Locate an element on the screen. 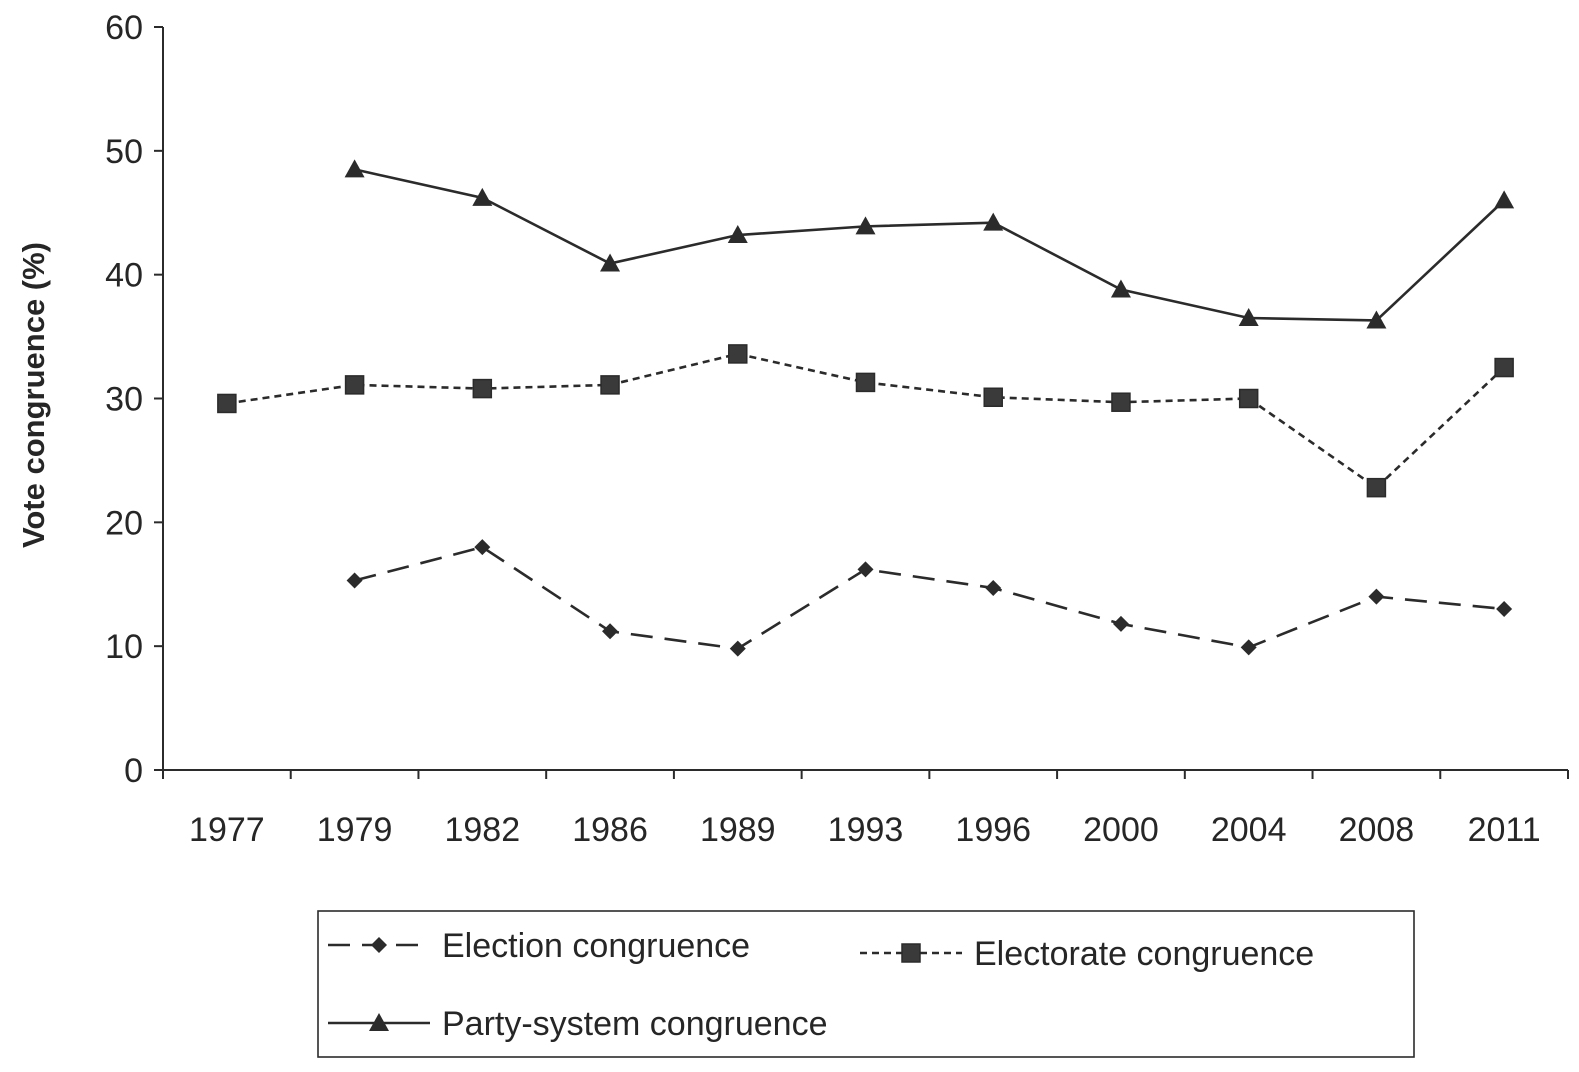 The height and width of the screenshot is (1072, 1579). y-axis-label: Vote congruence (%) is located at coordinates (33, 395).